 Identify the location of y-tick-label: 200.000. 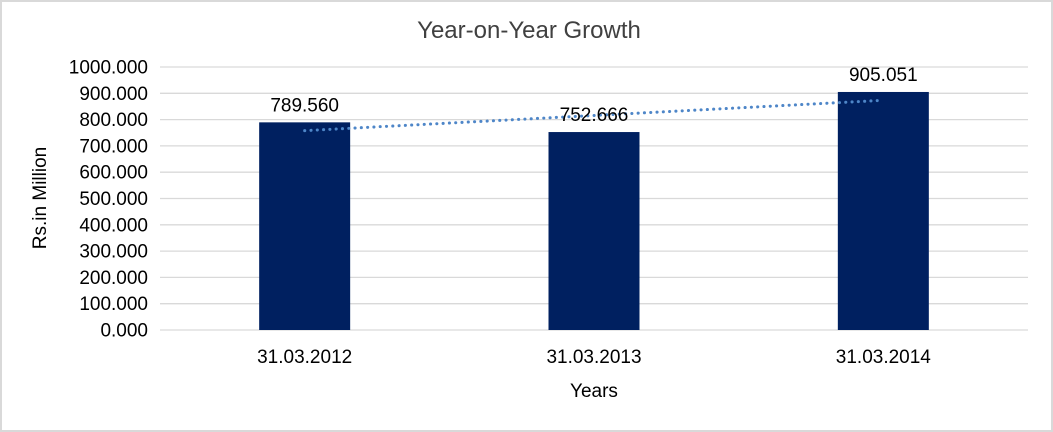
(113, 278).